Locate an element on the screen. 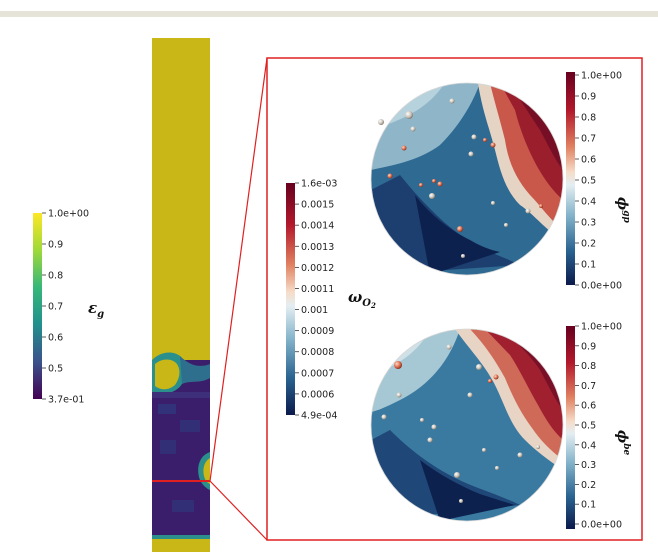  omega-tick-label: 0.0012 is located at coordinates (317, 268).